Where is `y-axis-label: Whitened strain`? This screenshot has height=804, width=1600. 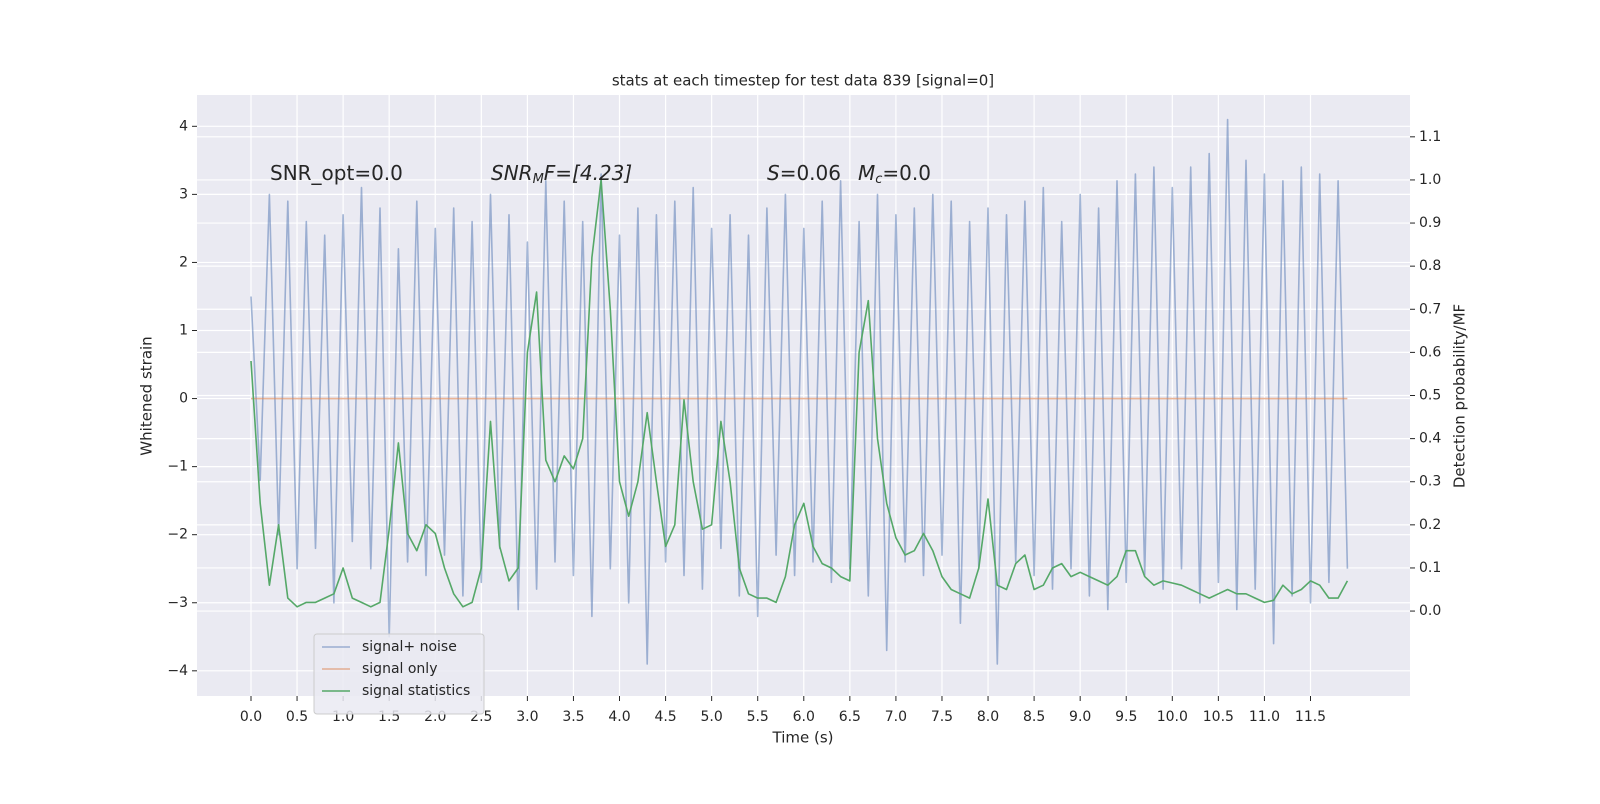
y-axis-label: Whitened strain is located at coordinates (147, 395).